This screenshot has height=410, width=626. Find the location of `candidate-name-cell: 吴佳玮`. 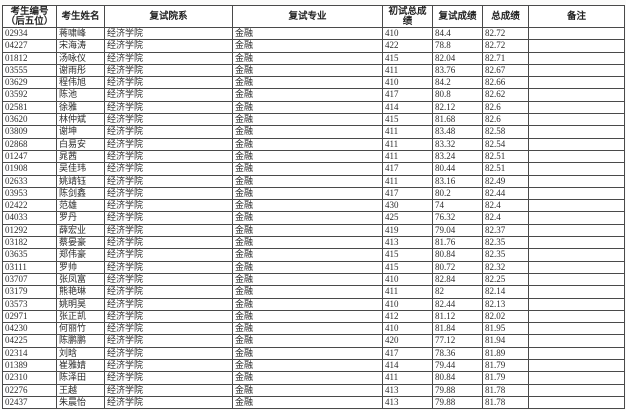

candidate-name-cell: 吴佳玮 is located at coordinates (80, 169).